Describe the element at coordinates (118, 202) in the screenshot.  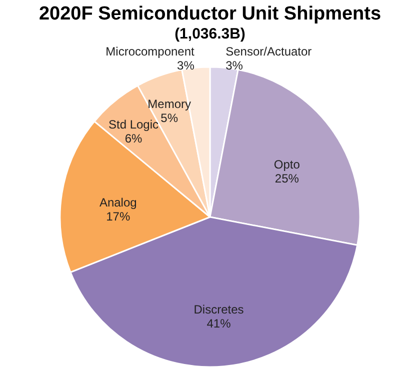
I see `slice-label: Analog` at that location.